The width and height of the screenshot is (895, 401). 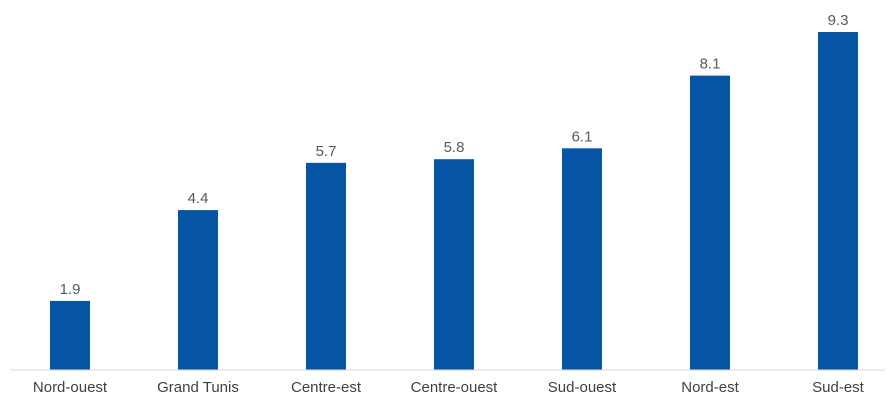 I want to click on bar-centre-ouest, so click(x=454, y=264).